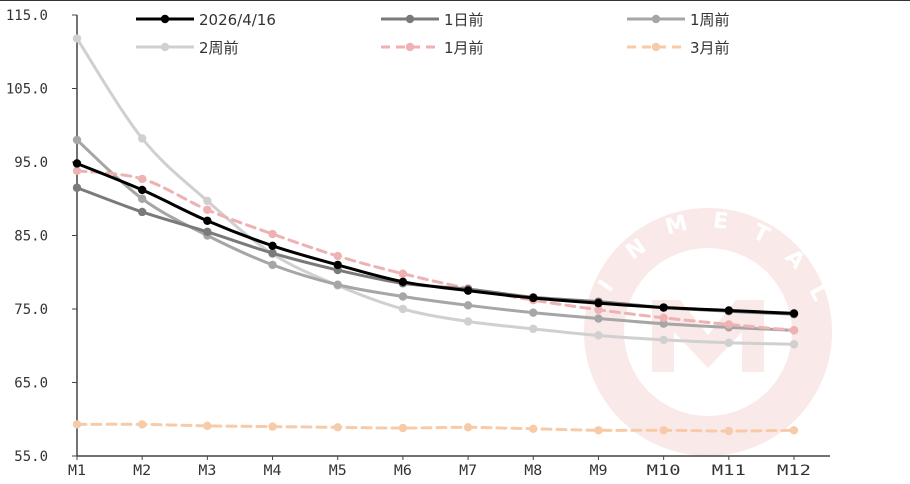 The height and width of the screenshot is (484, 910). Describe the element at coordinates (721, 221) in the screenshot. I see `svg-text: E` at that location.